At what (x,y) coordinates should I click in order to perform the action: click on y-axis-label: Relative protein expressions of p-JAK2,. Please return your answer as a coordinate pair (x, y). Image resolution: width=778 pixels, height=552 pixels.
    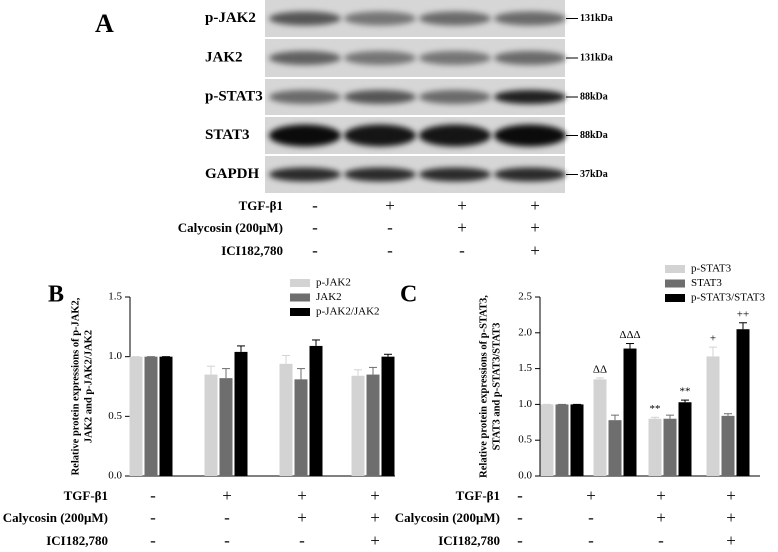
    Looking at the image, I should click on (75, 386).